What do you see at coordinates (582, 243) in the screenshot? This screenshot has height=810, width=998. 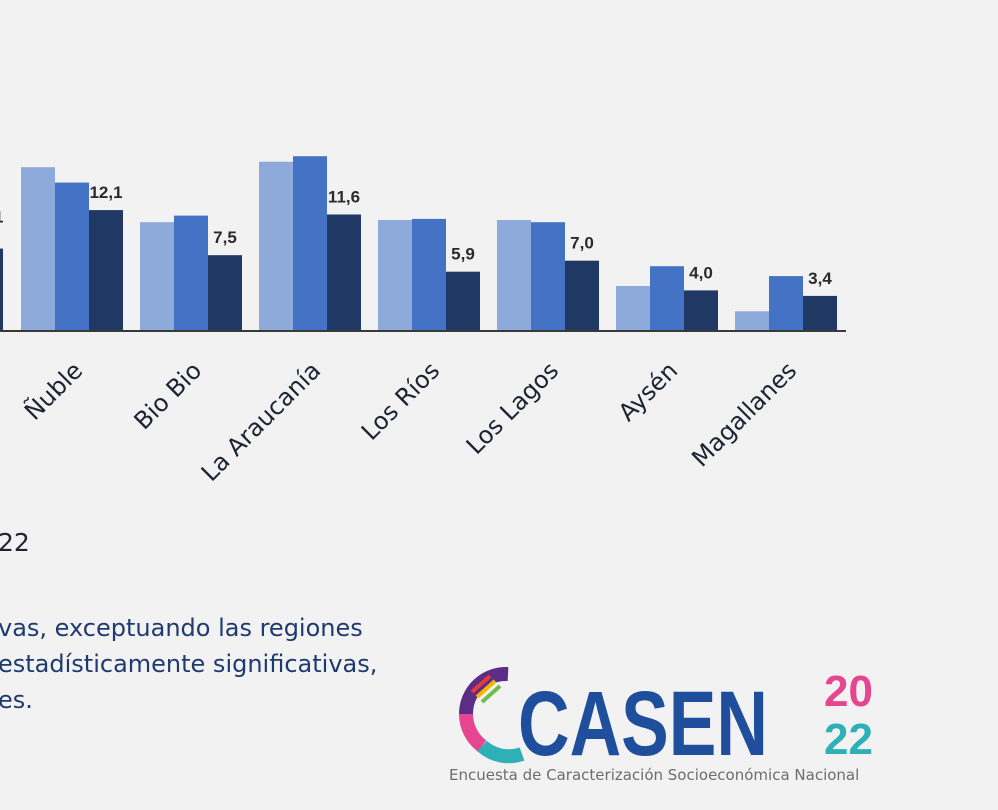 I see `value-label-5: 7,0` at bounding box center [582, 243].